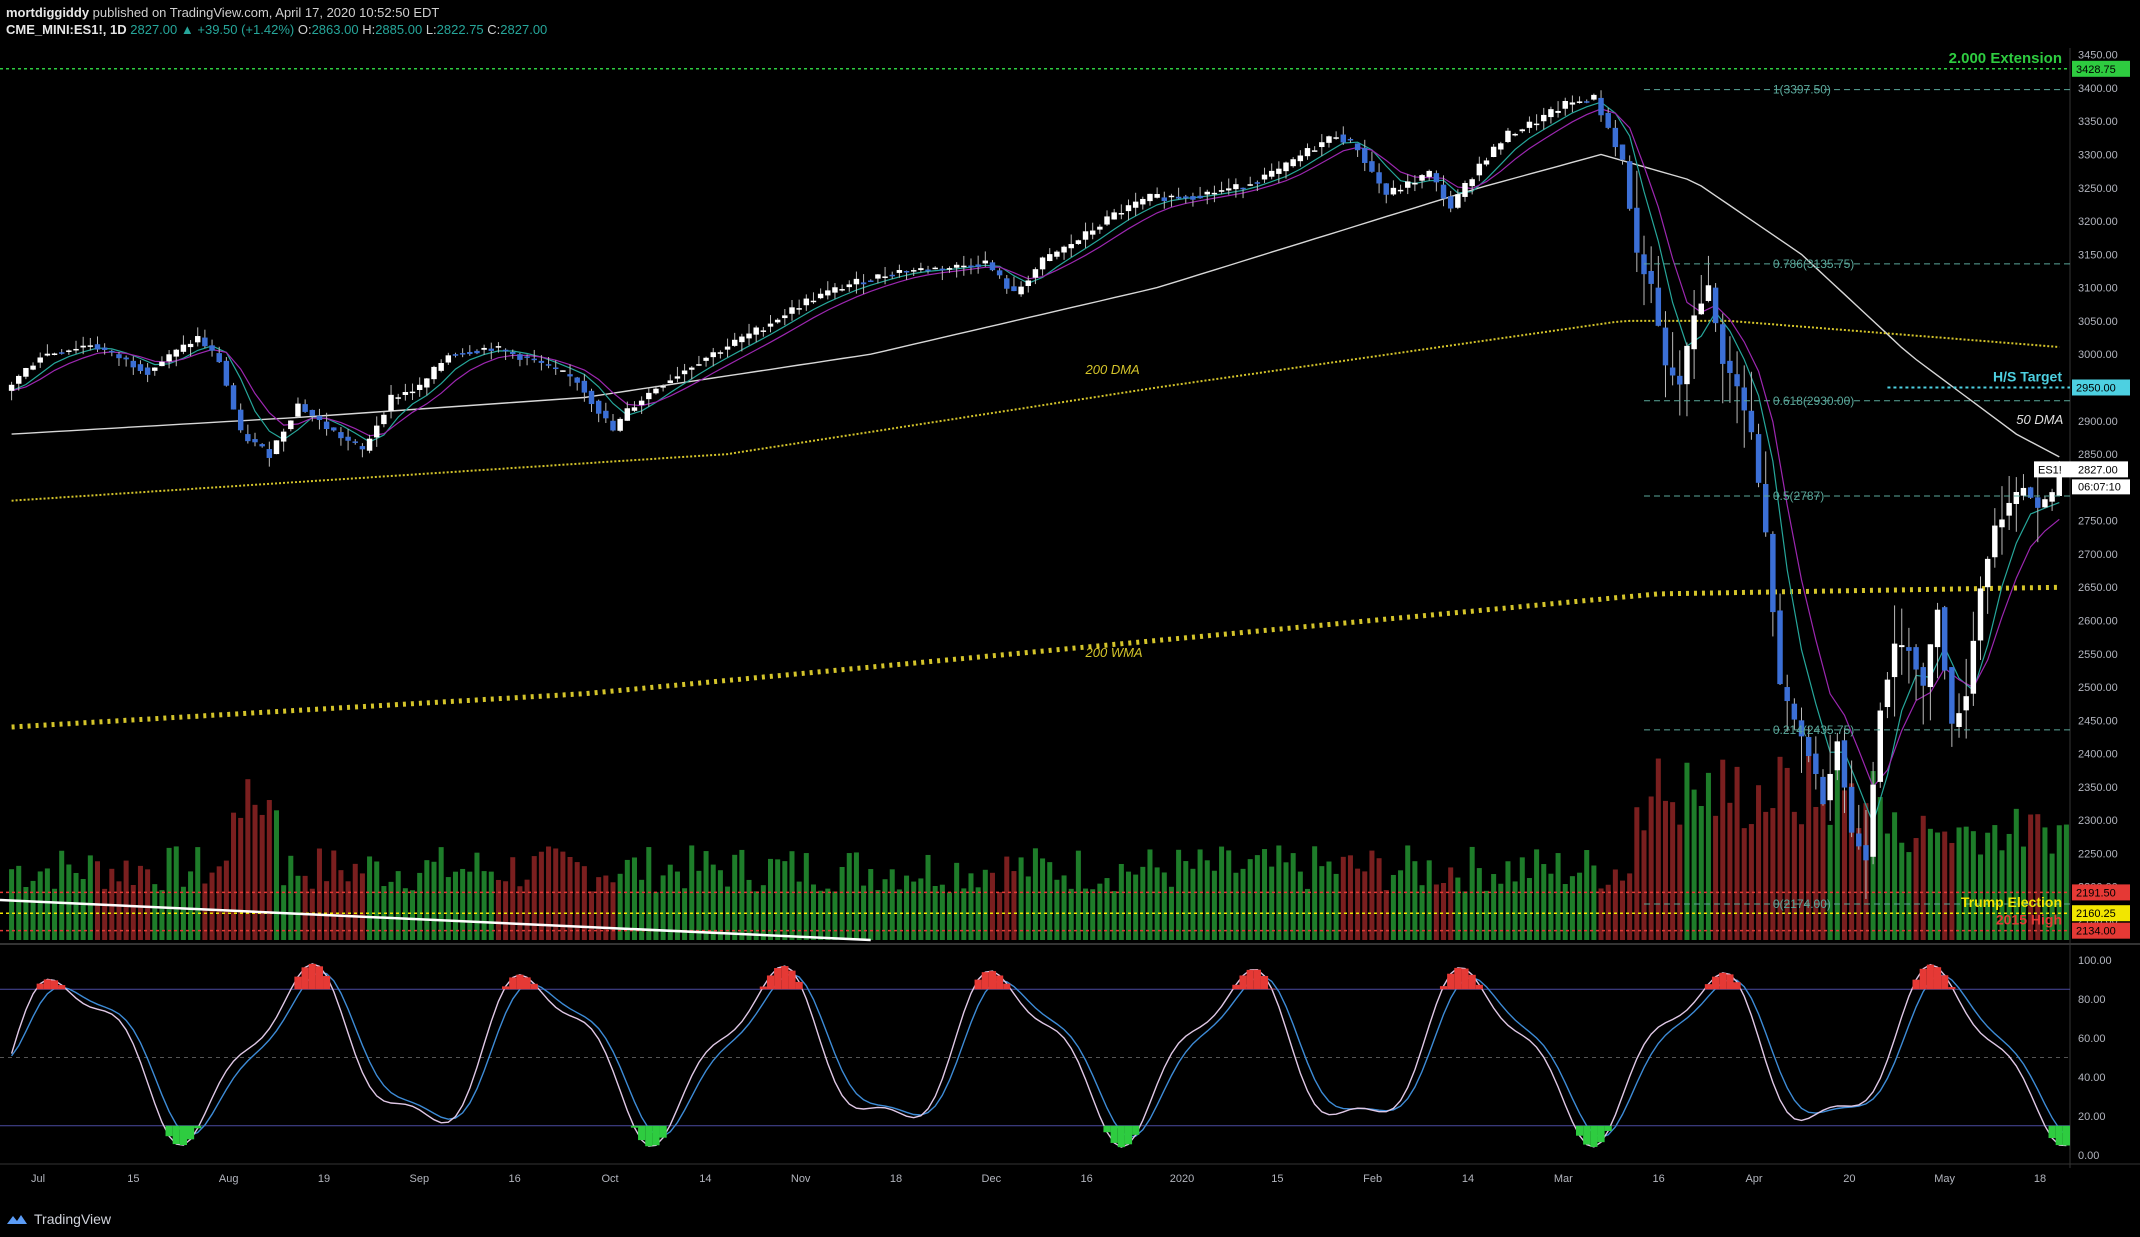 This screenshot has height=1237, width=2140. What do you see at coordinates (1035, 657) in the screenshot?
I see `wma200-line` at bounding box center [1035, 657].